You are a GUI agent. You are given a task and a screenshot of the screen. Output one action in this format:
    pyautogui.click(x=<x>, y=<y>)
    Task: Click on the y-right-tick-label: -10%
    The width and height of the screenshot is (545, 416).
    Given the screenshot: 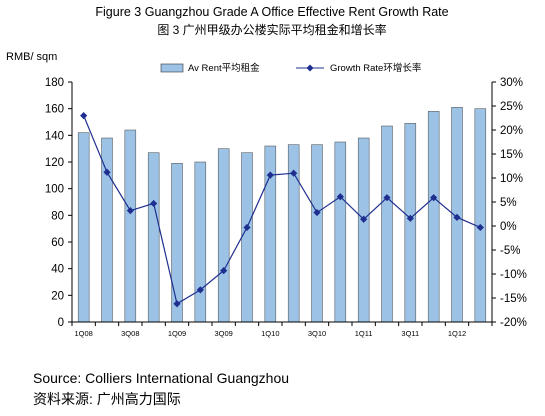 What is the action you would take?
    pyautogui.click(x=513, y=275)
    